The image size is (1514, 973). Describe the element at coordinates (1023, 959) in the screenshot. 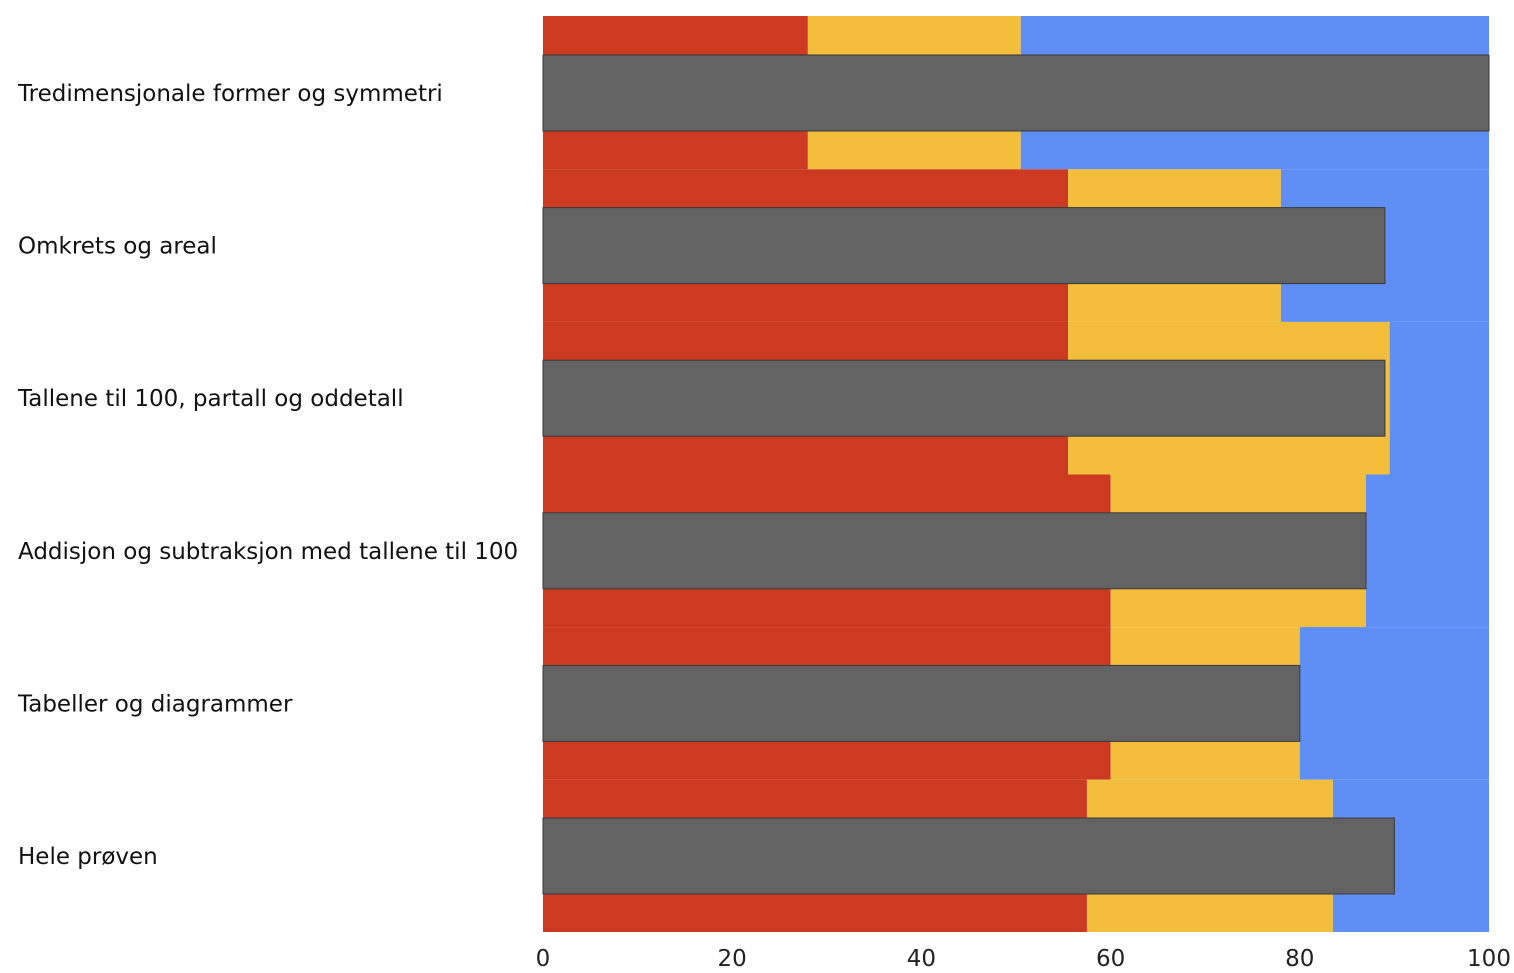

I see `x-axis: 0 20 40 60 80 100` at that location.